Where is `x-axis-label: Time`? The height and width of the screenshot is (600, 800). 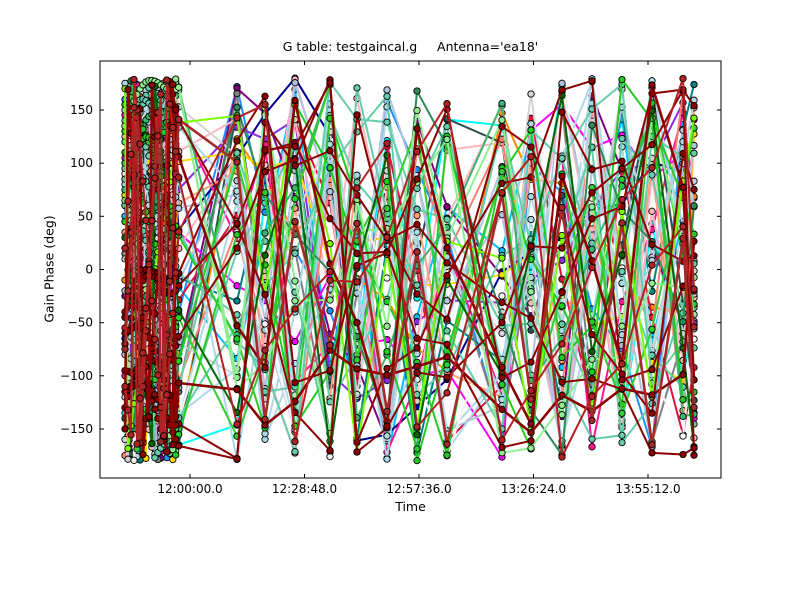
x-axis-label: Time is located at coordinates (410, 506).